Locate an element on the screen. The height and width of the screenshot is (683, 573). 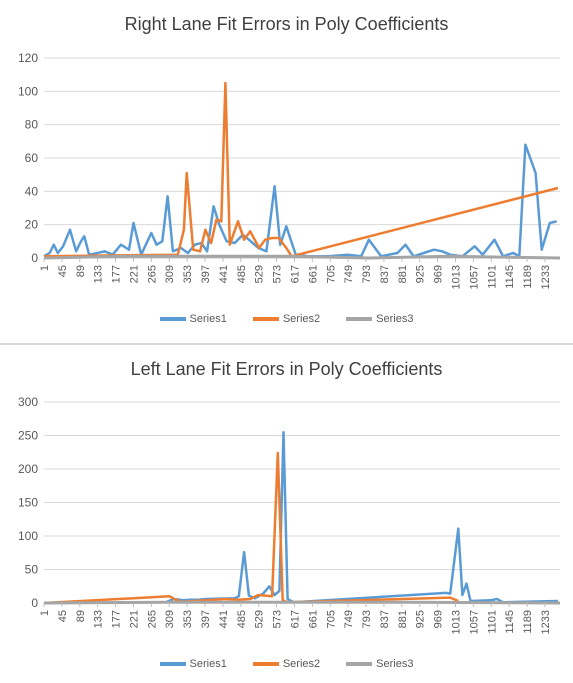
x-tick-label: 485 is located at coordinates (242, 274).